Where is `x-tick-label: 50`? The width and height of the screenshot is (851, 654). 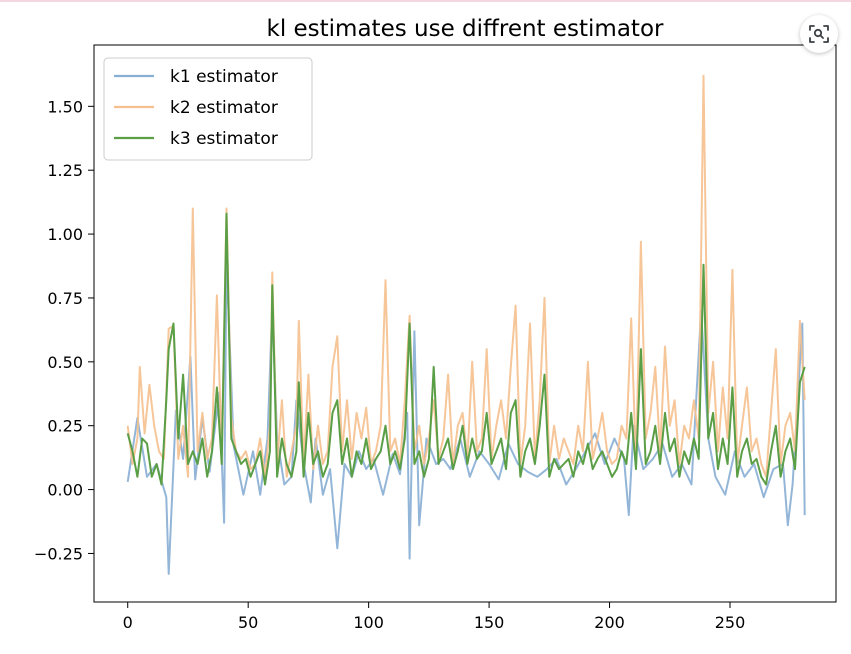
x-tick-label: 50 is located at coordinates (248, 622).